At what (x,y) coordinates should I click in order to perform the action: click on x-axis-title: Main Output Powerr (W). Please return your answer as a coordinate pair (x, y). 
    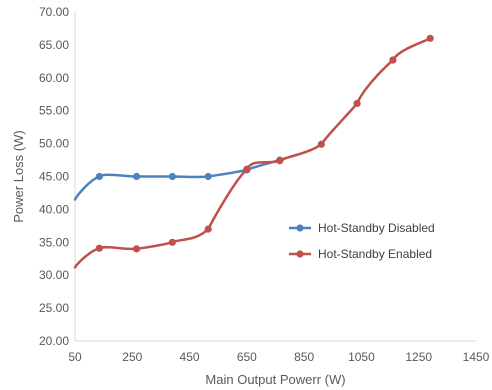
    Looking at the image, I should click on (275, 379).